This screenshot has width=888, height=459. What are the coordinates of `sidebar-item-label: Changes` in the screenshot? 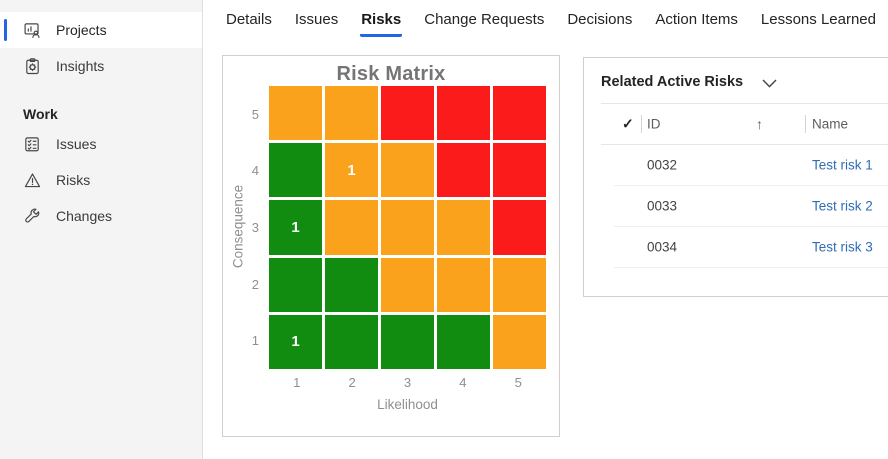 It's located at (84, 216).